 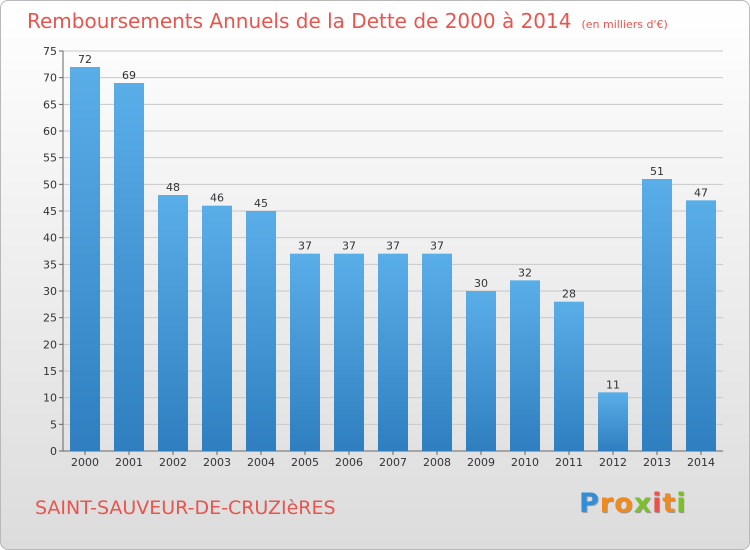 I want to click on y-tick-label: 75, so click(x=50, y=51).